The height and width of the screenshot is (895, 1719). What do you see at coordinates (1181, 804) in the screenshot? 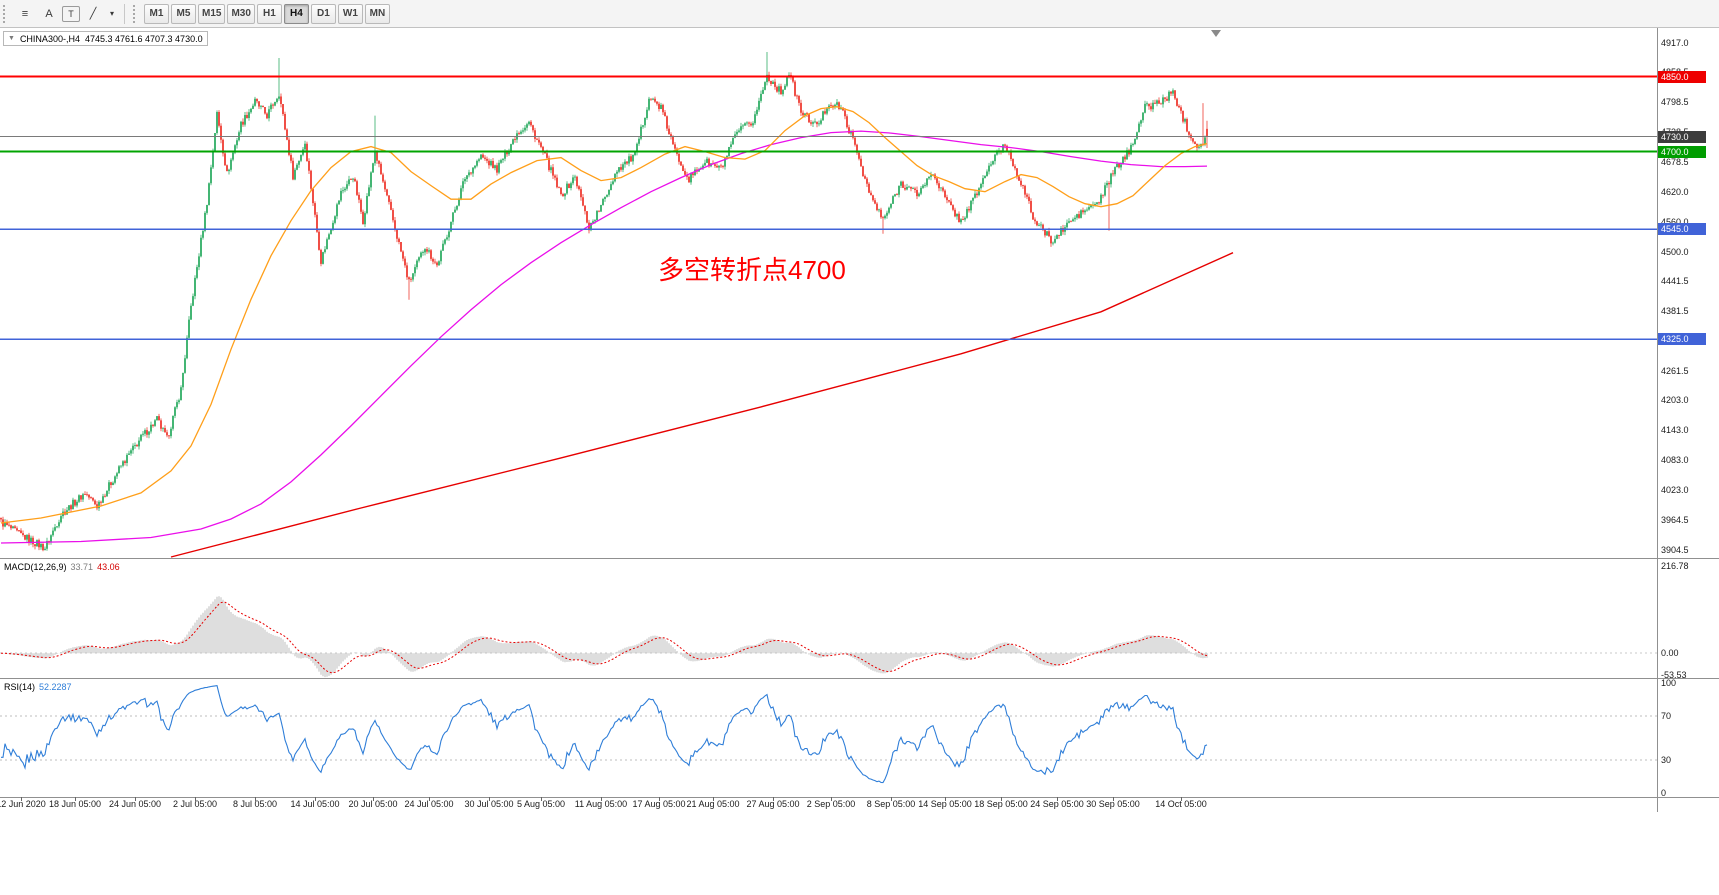
I see `time-label: 14 Oct 05:00` at bounding box center [1181, 804].